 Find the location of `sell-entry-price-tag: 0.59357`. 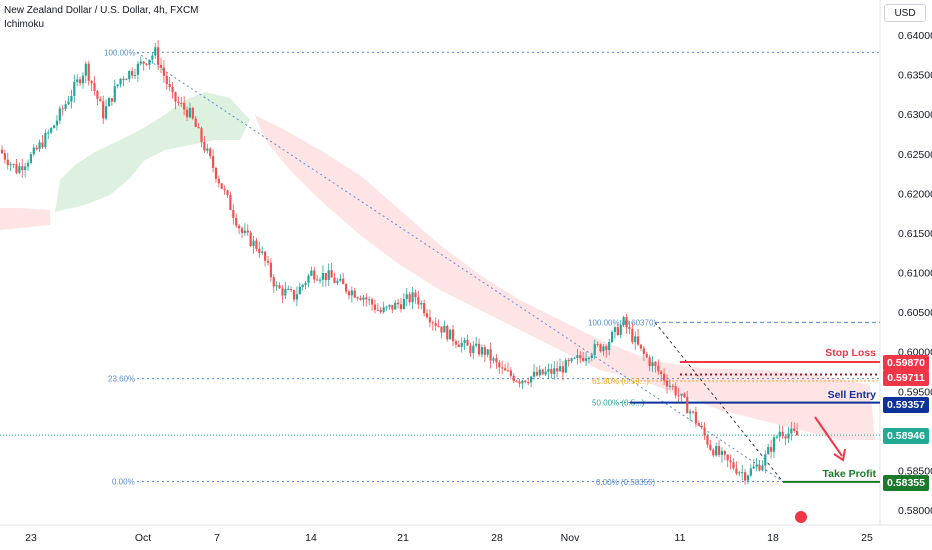

sell-entry-price-tag: 0.59357 is located at coordinates (906, 405).